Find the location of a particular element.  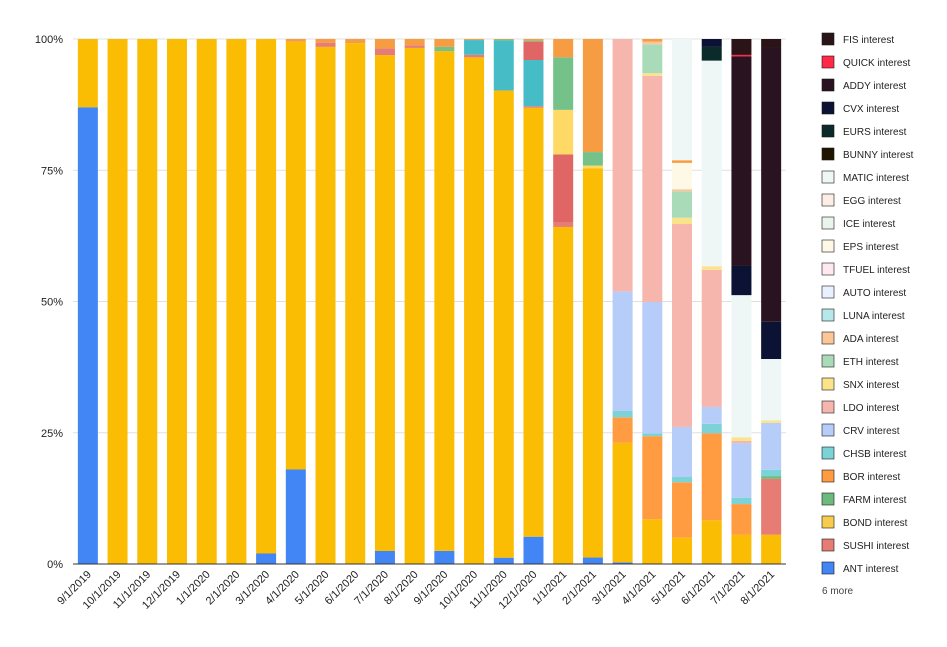

legend-item-quick-interest: QUICK interest is located at coordinates (865, 62).